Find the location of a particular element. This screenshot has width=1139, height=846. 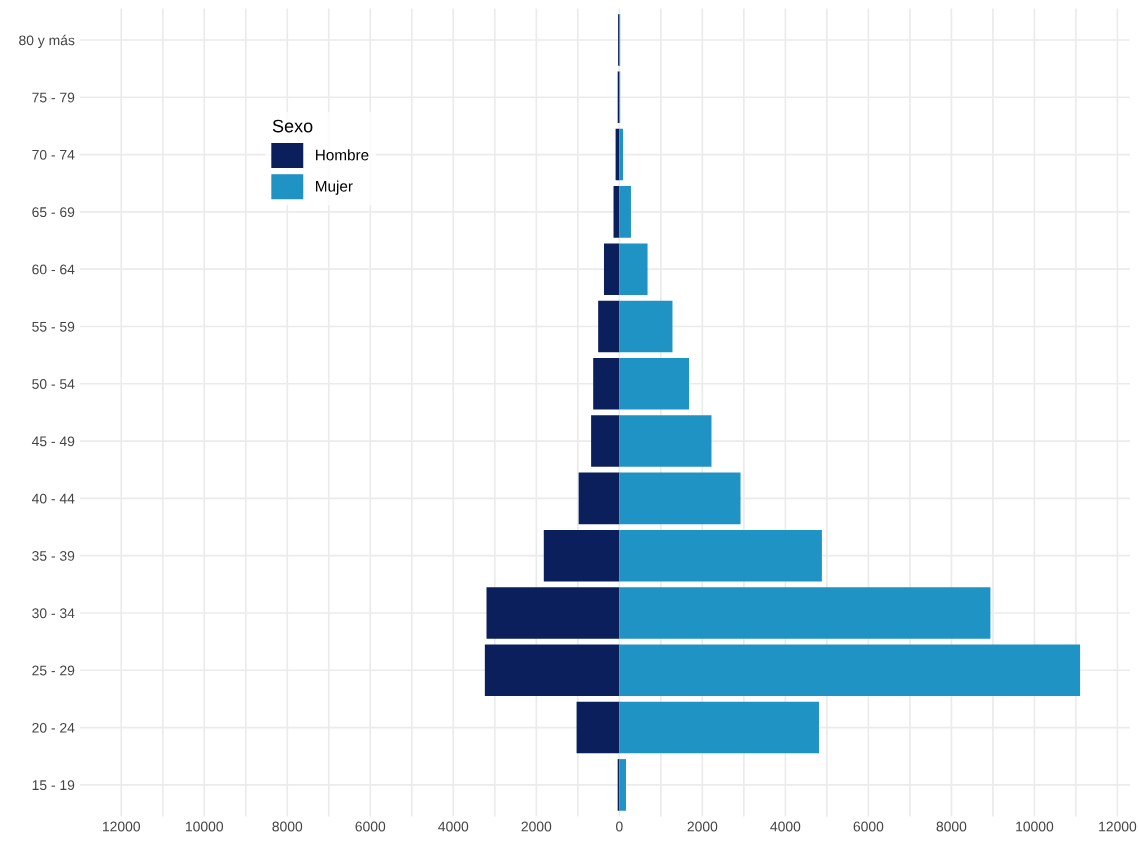

y-tick-label: 50 - 54 is located at coordinates (53, 384).